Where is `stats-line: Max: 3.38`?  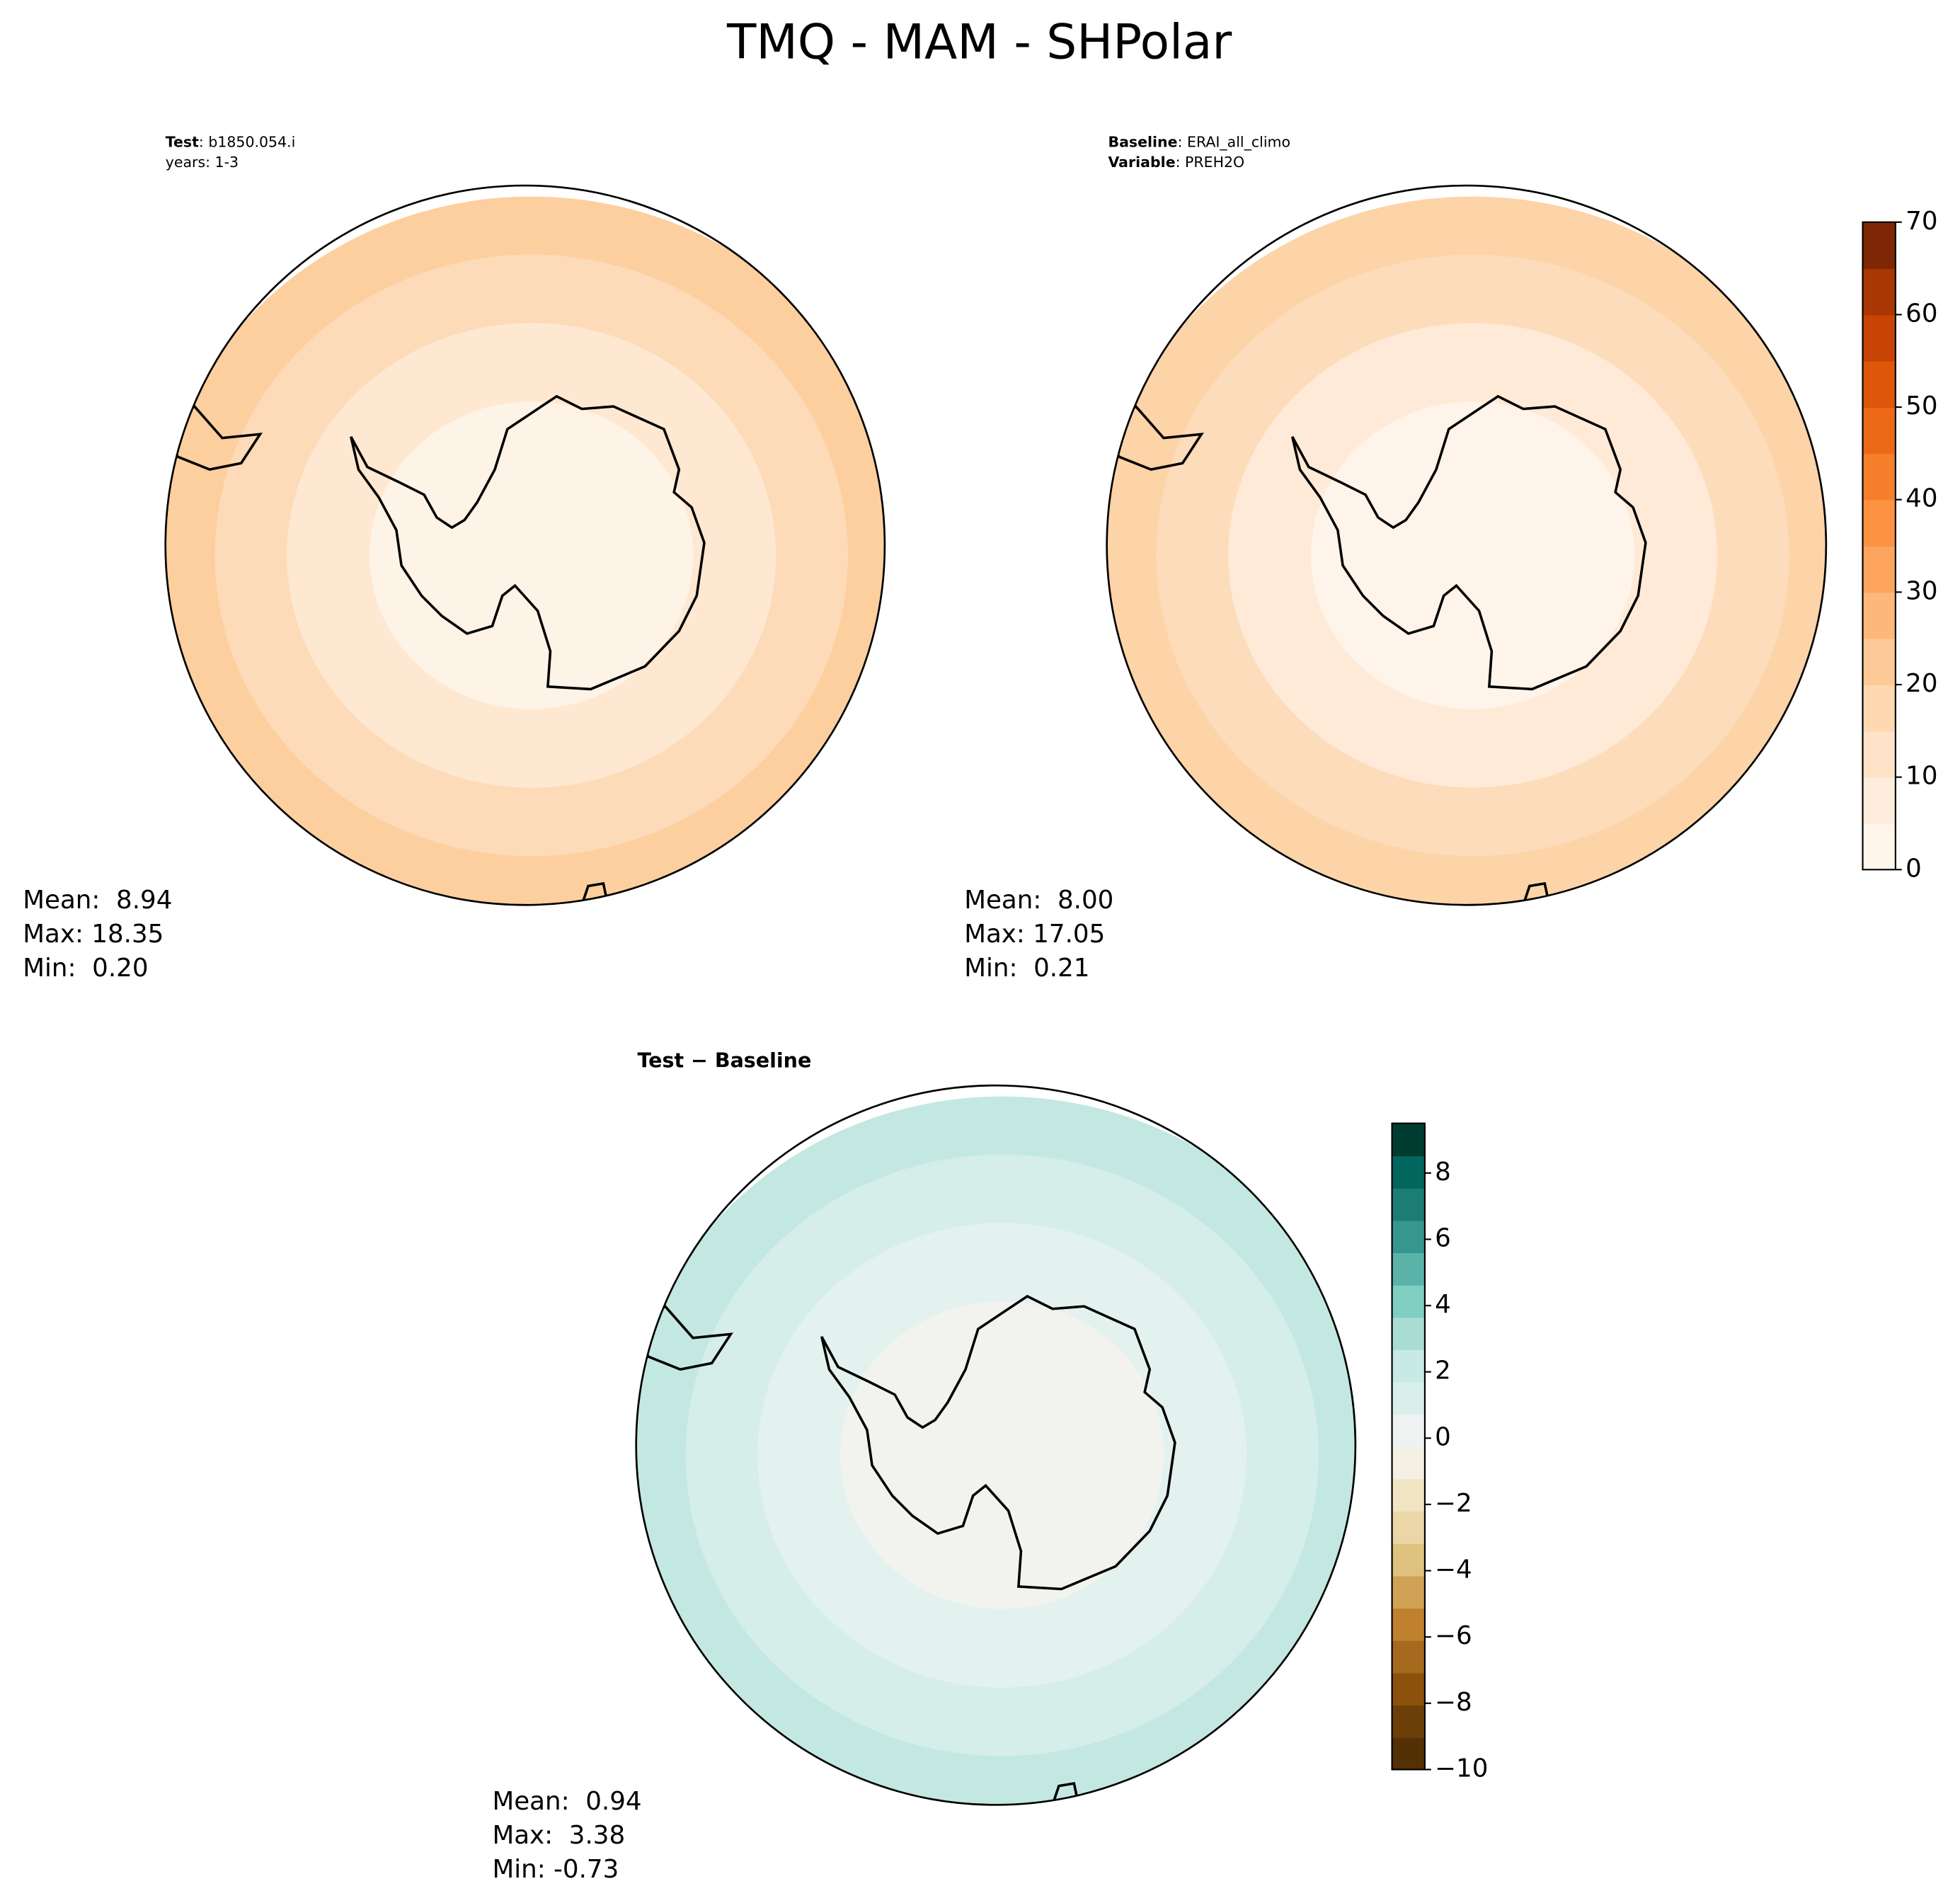
stats-line: Max: 3.38 is located at coordinates (558, 1835).